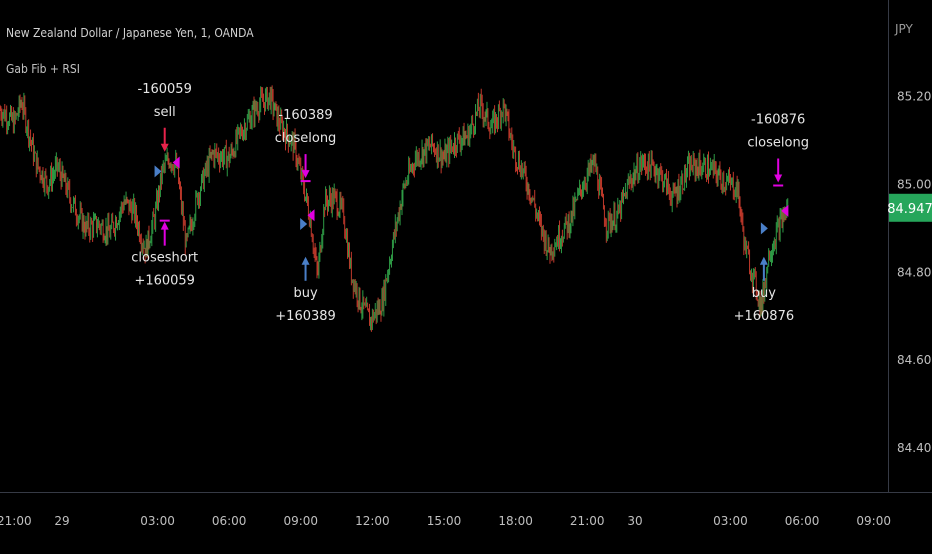  I want to click on price-tick-label: 85.000, so click(914, 185).